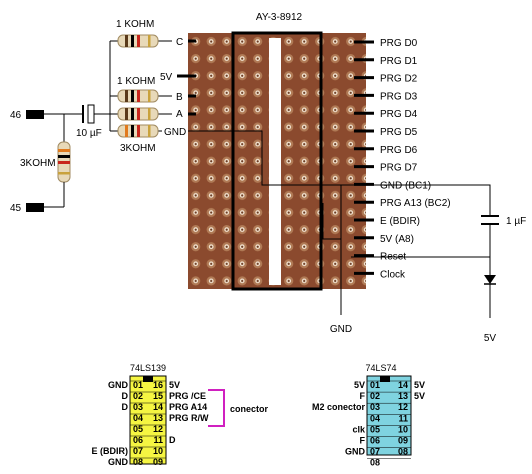 Image resolution: width=532 pixels, height=474 pixels. What do you see at coordinates (38, 163) in the screenshot?
I see `resistor-vertical-label: 3KOHM` at bounding box center [38, 163].